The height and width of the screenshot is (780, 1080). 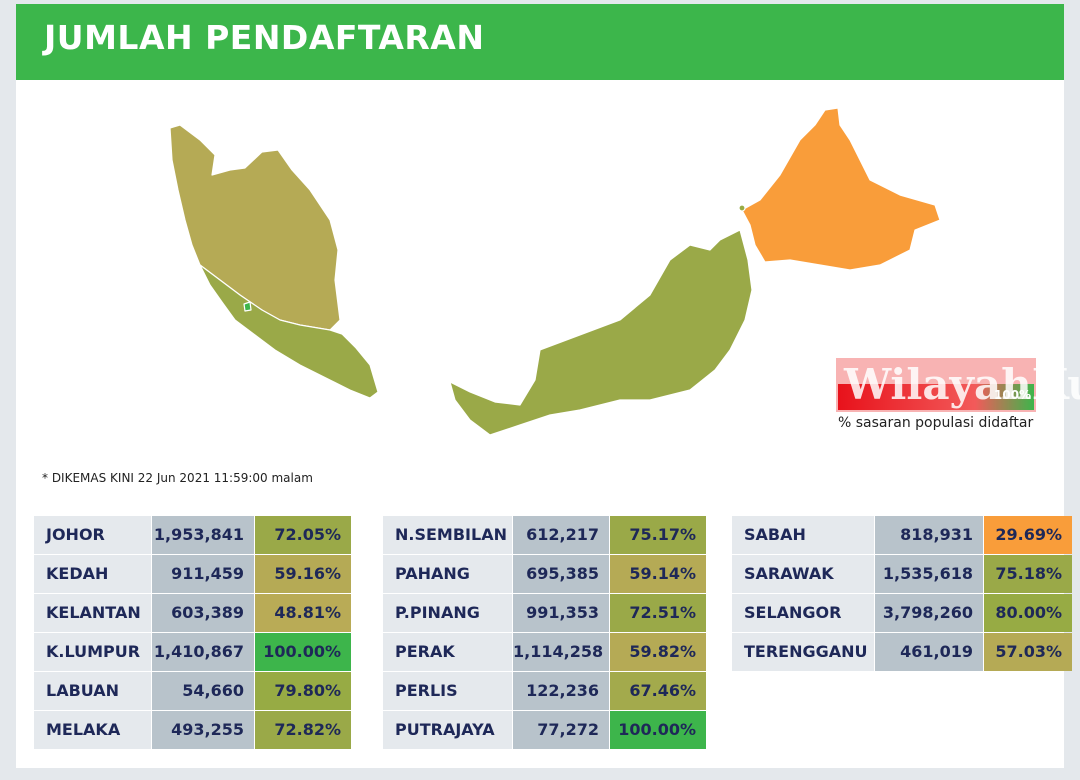 I want to click on sarawak, so click(x=601, y=332).